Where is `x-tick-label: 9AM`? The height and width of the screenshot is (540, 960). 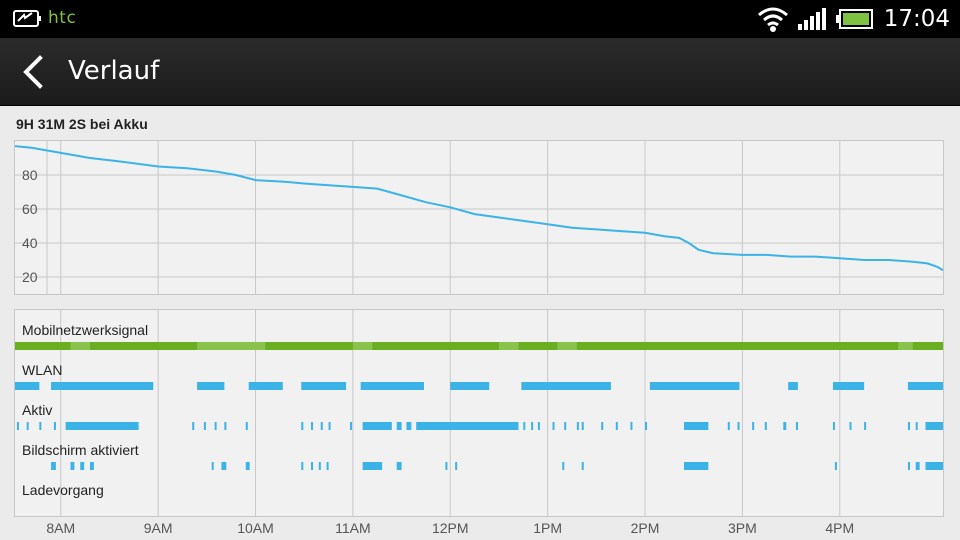 x-tick-label: 9AM is located at coordinates (158, 528).